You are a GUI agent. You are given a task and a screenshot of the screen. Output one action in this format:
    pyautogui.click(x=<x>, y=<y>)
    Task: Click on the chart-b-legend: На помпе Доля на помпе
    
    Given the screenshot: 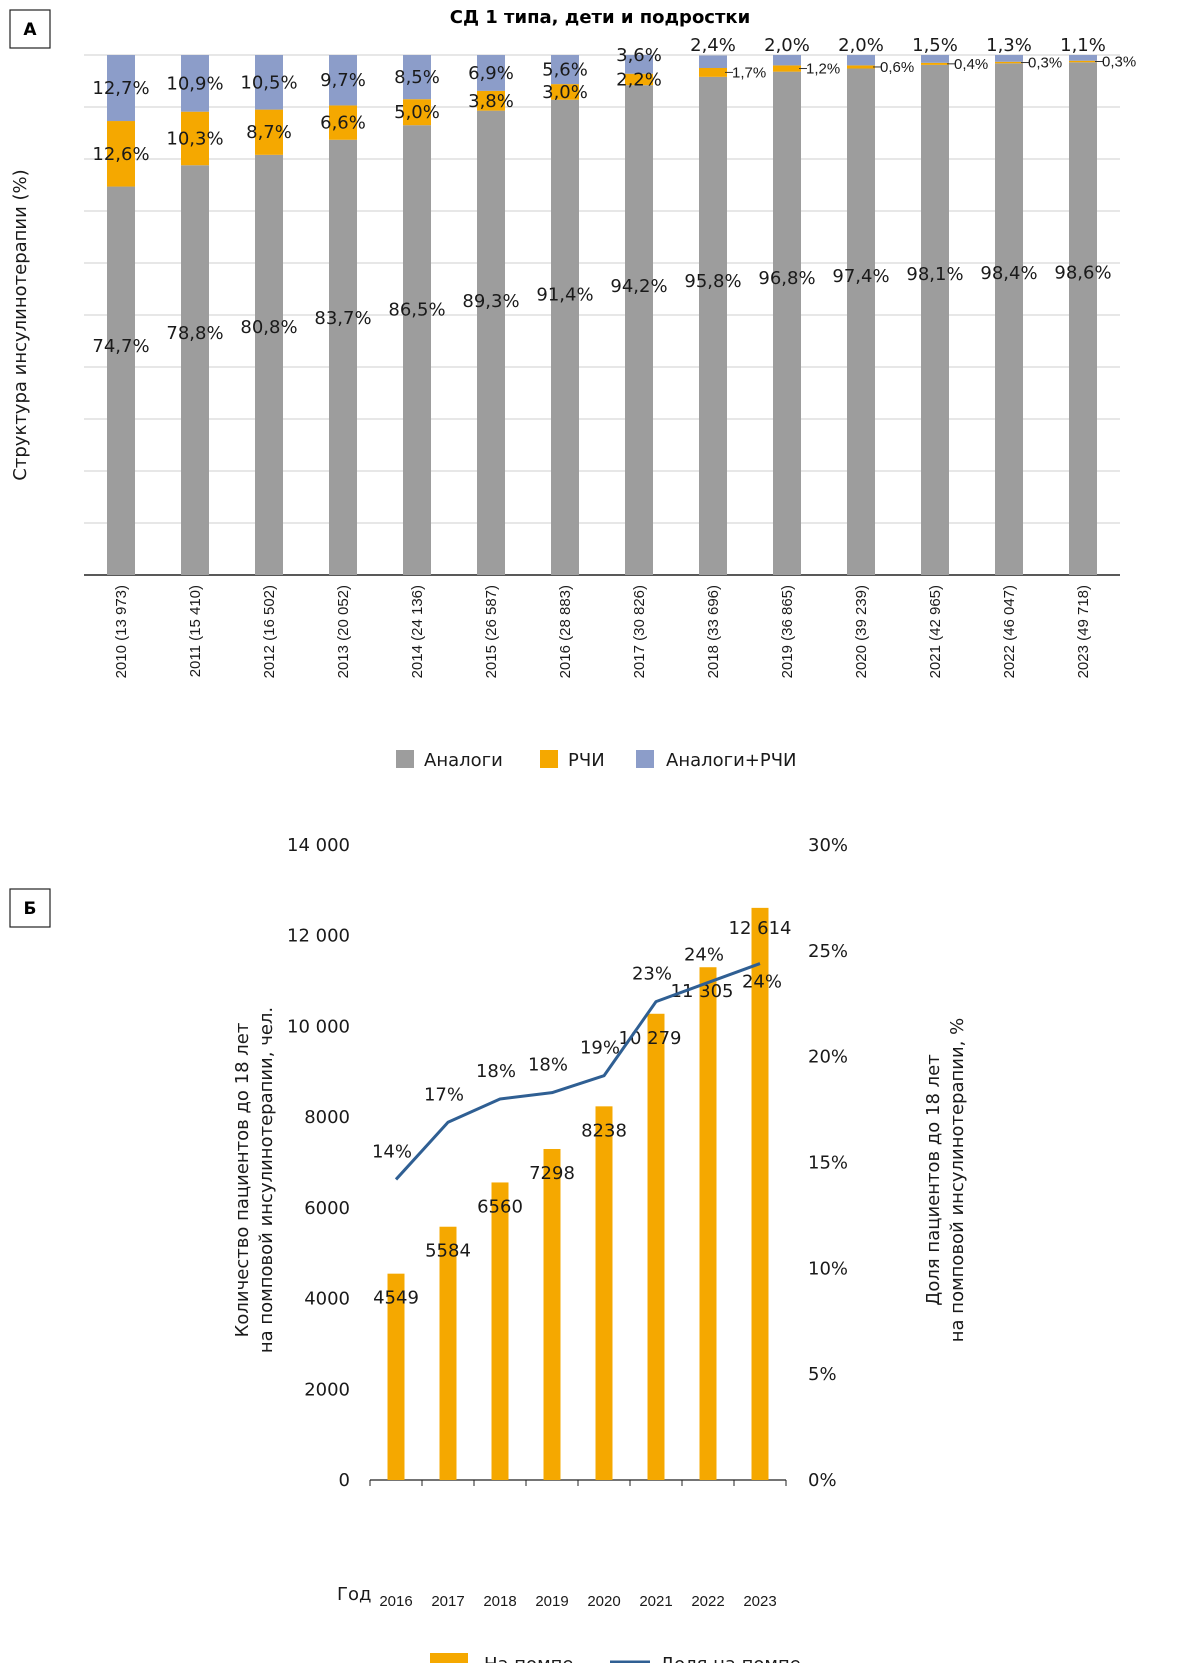 What is the action you would take?
    pyautogui.click(x=615, y=1658)
    